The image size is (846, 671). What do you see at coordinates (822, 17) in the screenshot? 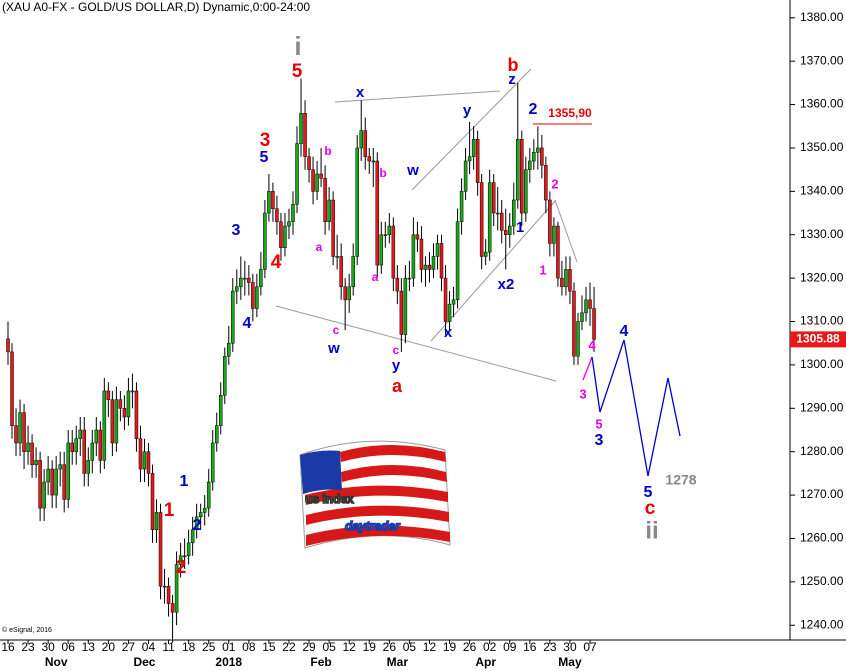
I see `y-tick-label: 1380.00` at bounding box center [822, 17].